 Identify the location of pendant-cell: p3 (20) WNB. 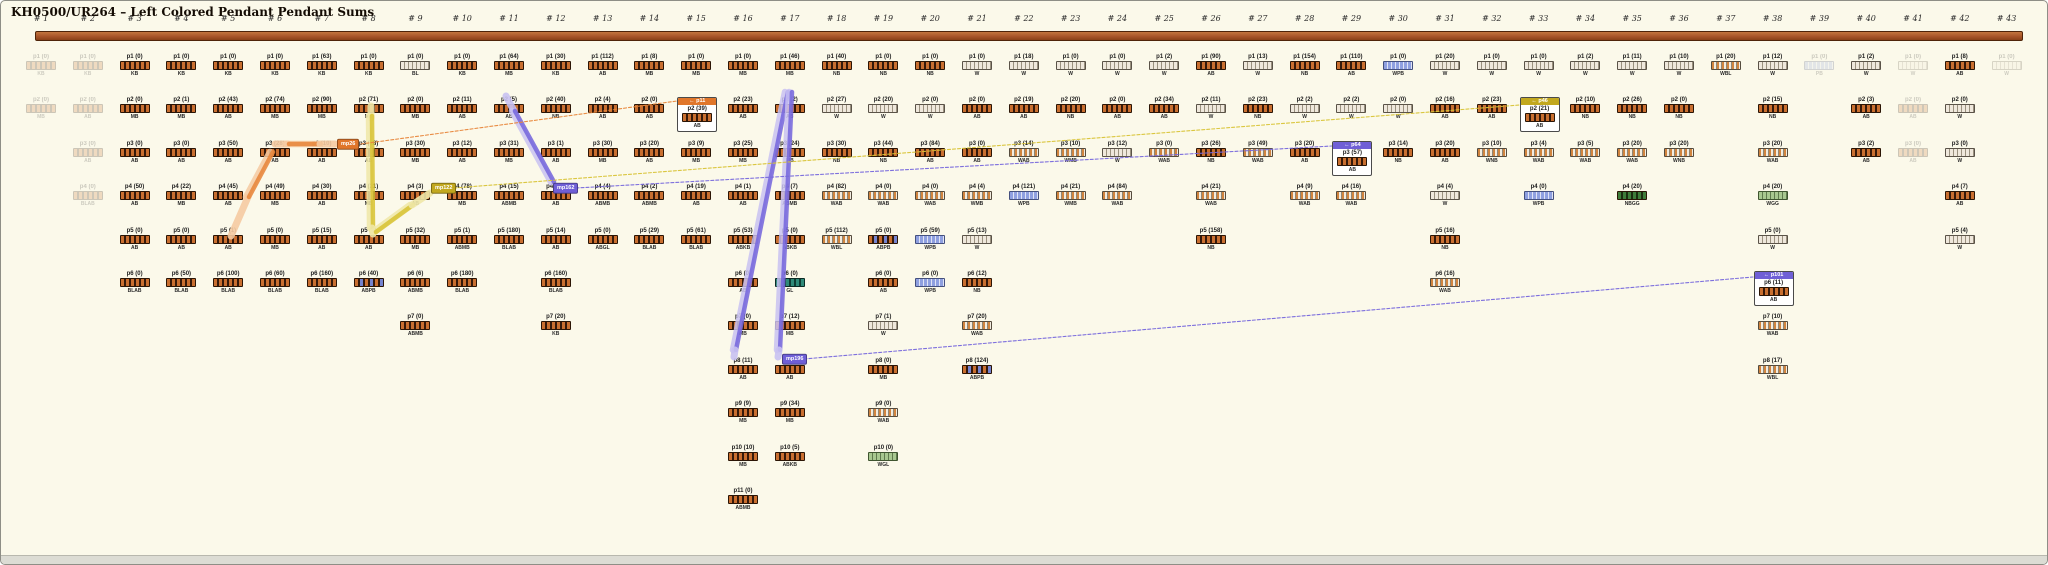
(1679, 152).